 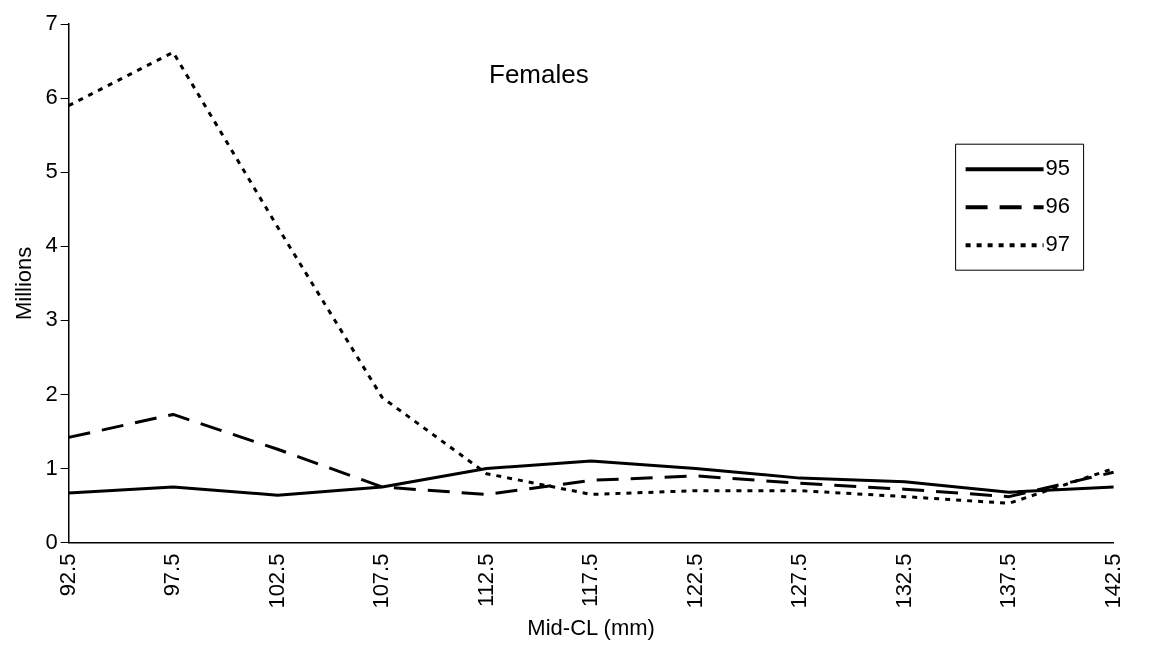 What do you see at coordinates (1008, 581) in the screenshot?
I see `x-tick-label: 137.5` at bounding box center [1008, 581].